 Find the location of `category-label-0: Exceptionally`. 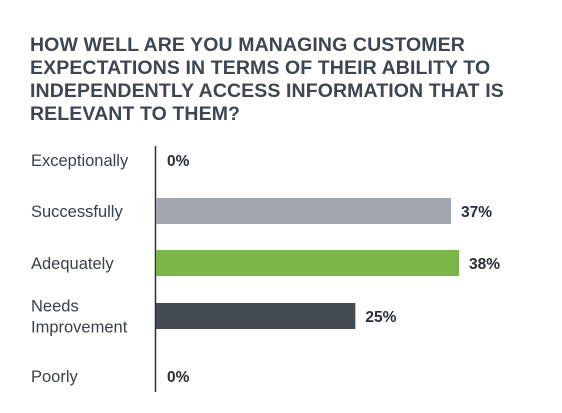

category-label-0: Exceptionally is located at coordinates (80, 161).